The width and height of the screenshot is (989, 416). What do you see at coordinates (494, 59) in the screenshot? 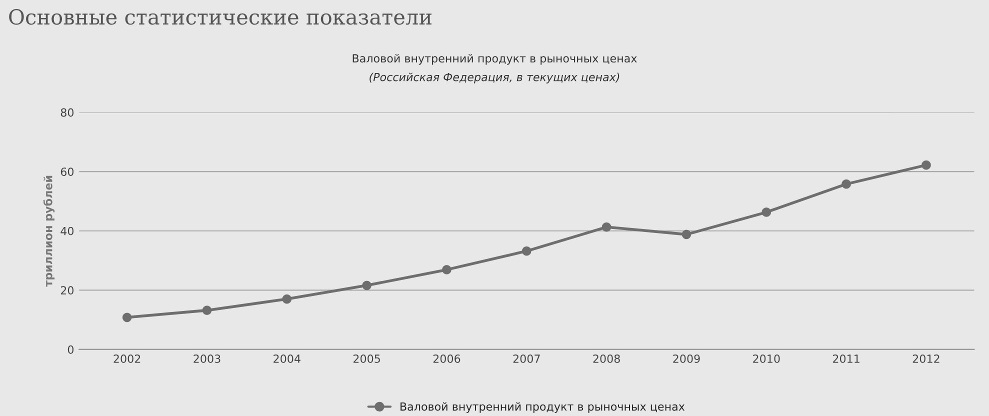
I see `chart-title: Валовой внутренний продукт в рыночных ценах` at bounding box center [494, 59].